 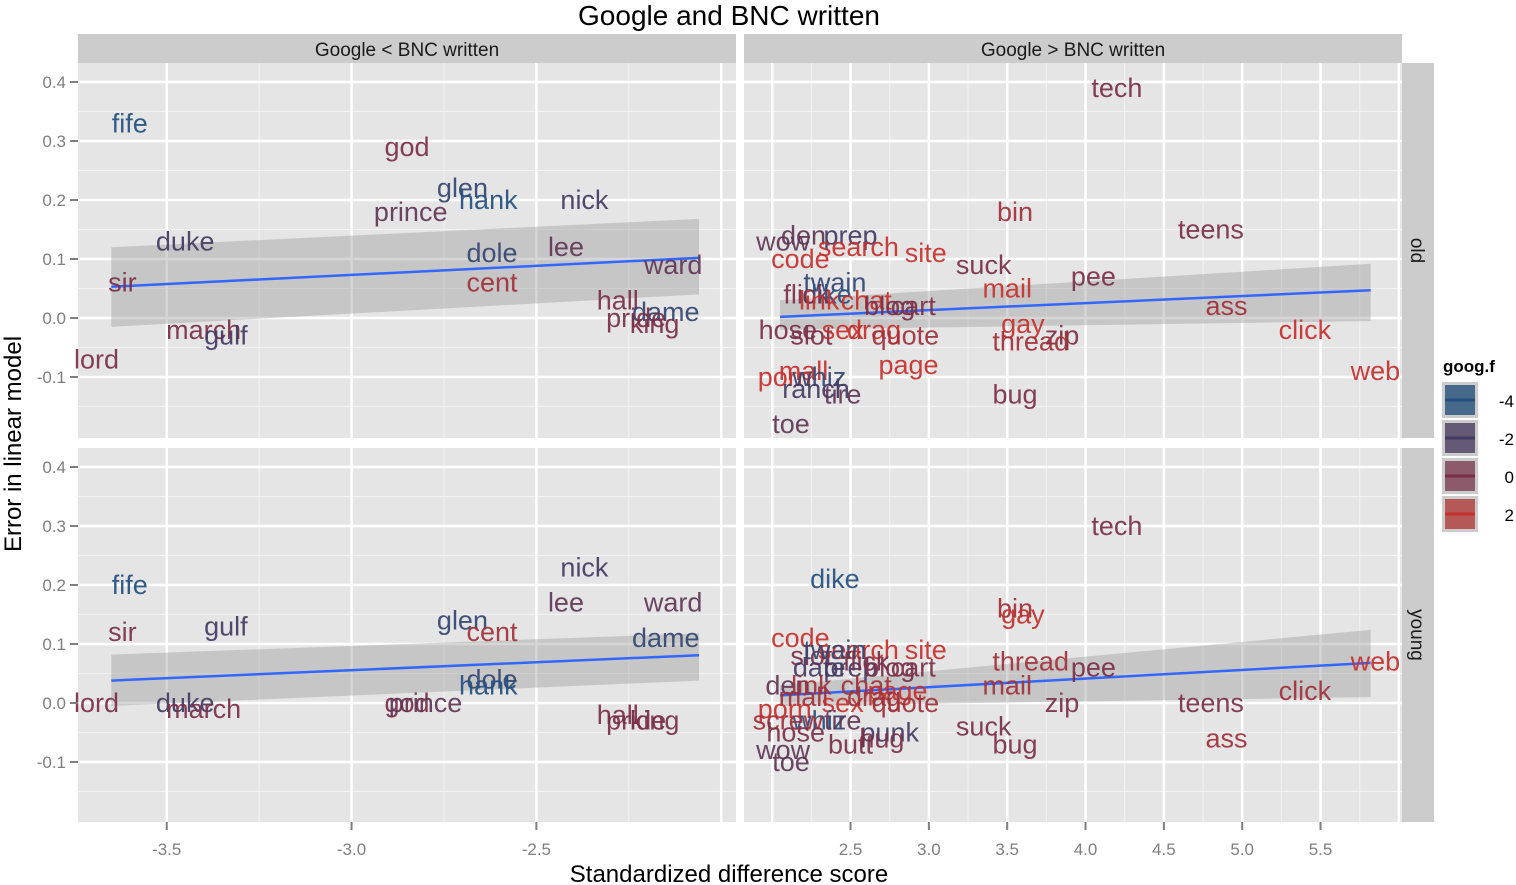 What do you see at coordinates (1476, 445) in the screenshot?
I see `legend: goog.f-4 -2 0 2` at bounding box center [1476, 445].